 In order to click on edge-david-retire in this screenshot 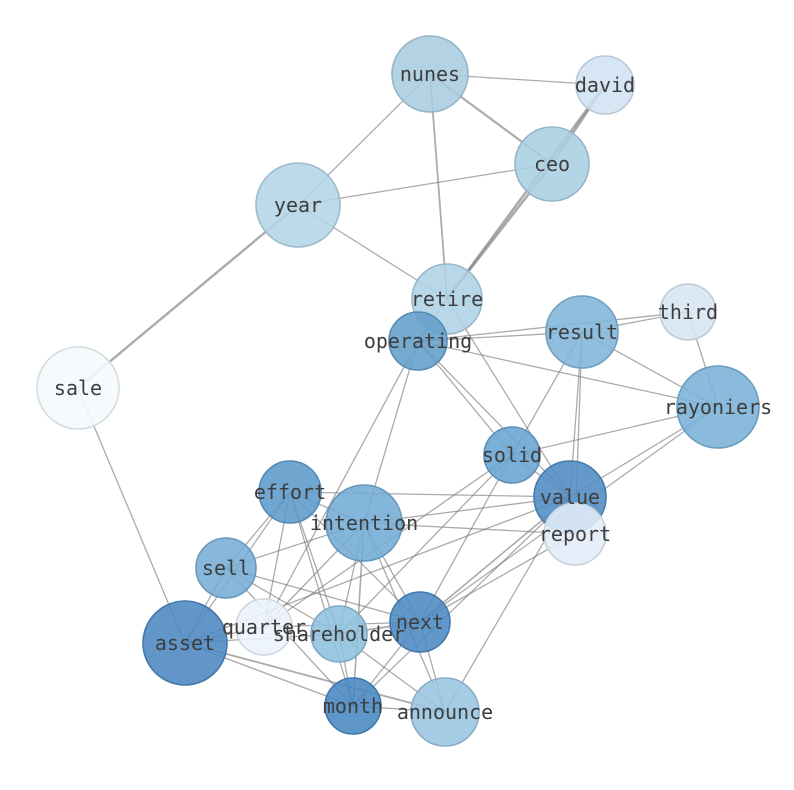, I will do `click(526, 192)`.